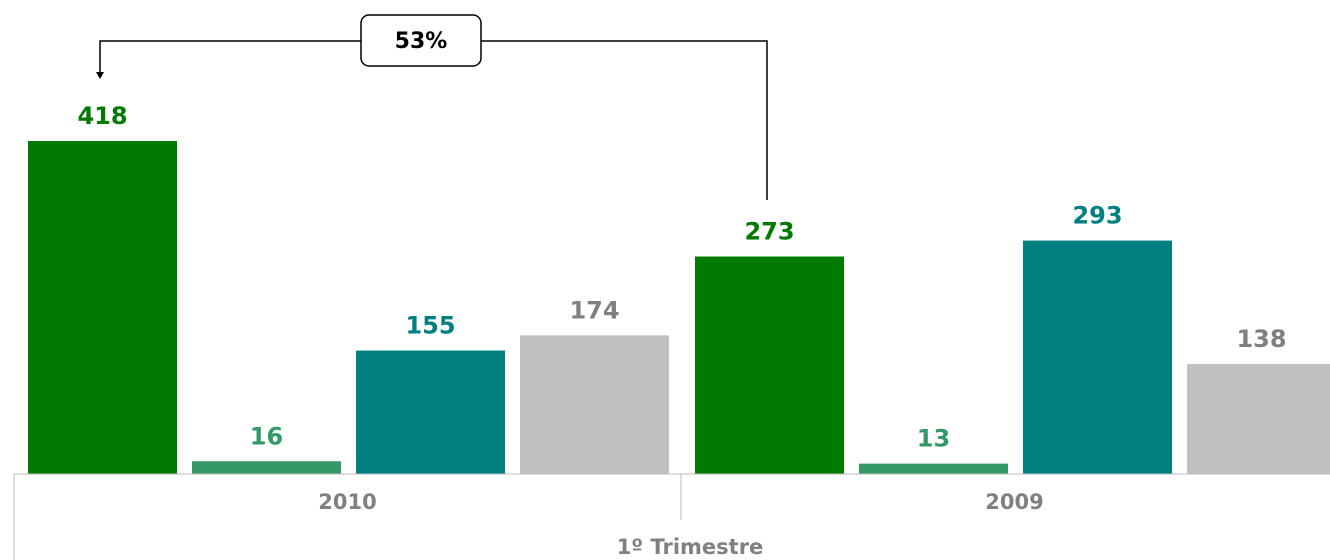  Describe the element at coordinates (1014, 502) in the screenshot. I see `x-tick-label: 2009` at that location.